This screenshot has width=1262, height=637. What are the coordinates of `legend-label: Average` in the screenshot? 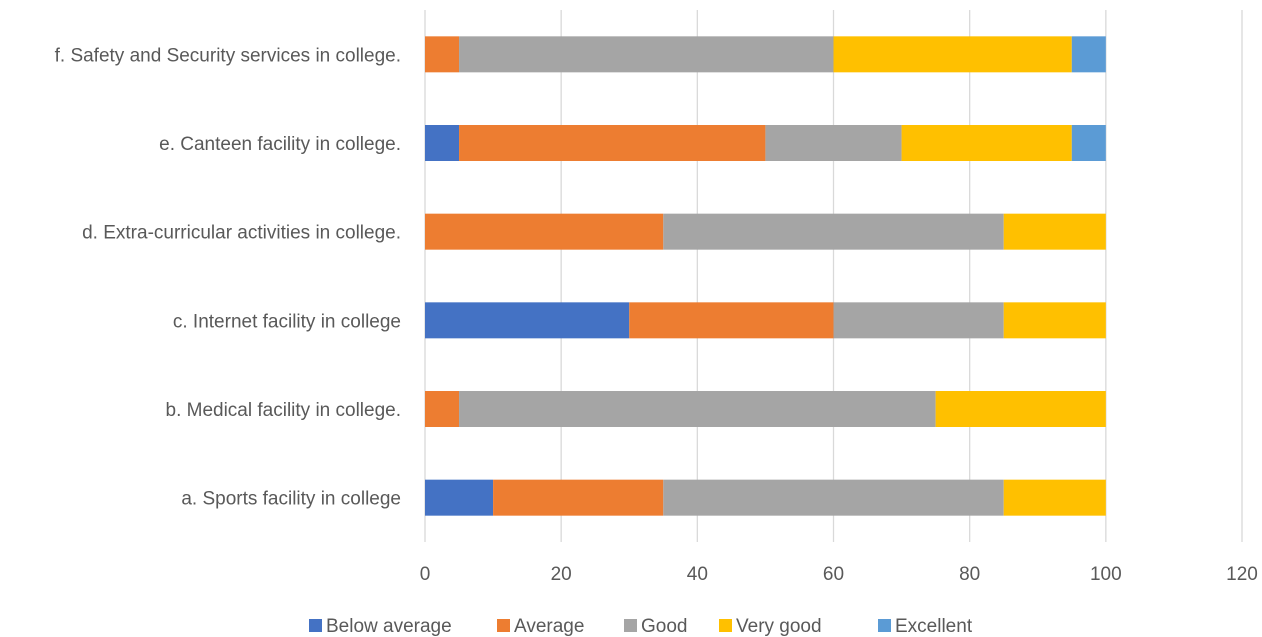 It's located at (549, 626).